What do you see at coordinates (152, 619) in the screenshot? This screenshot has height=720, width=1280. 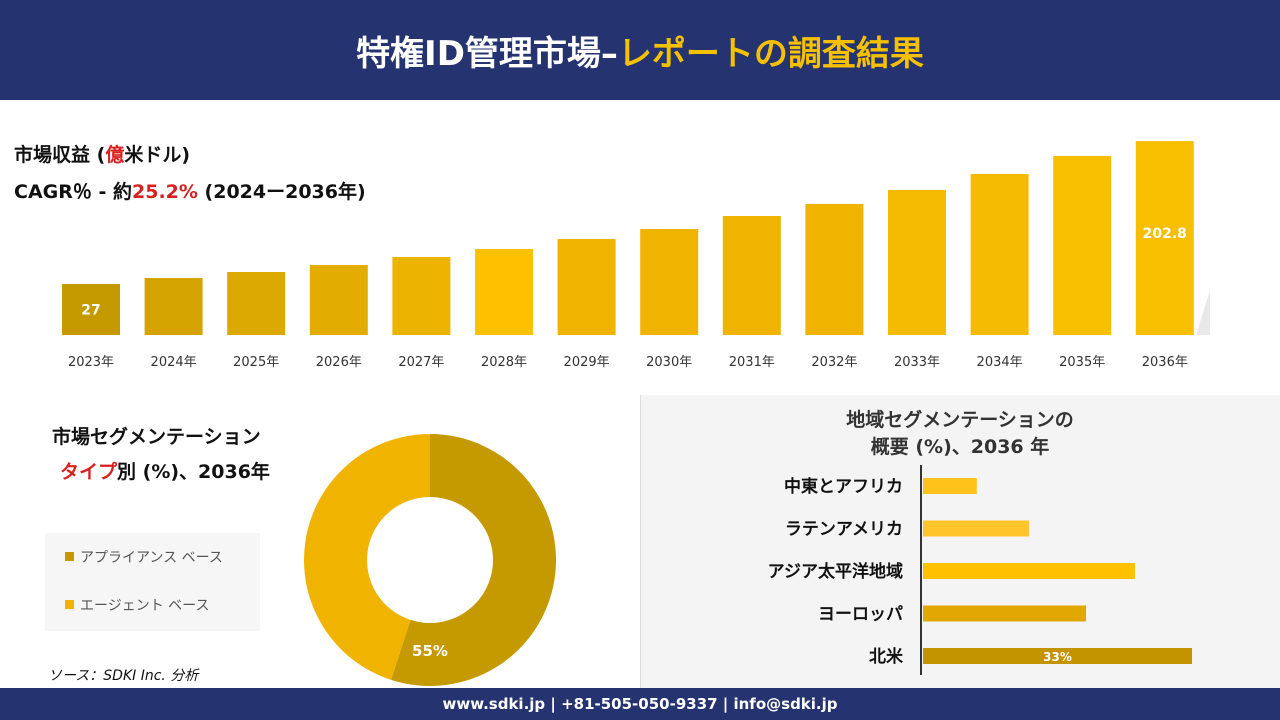 I see `legend-item: エージェント ベース` at bounding box center [152, 619].